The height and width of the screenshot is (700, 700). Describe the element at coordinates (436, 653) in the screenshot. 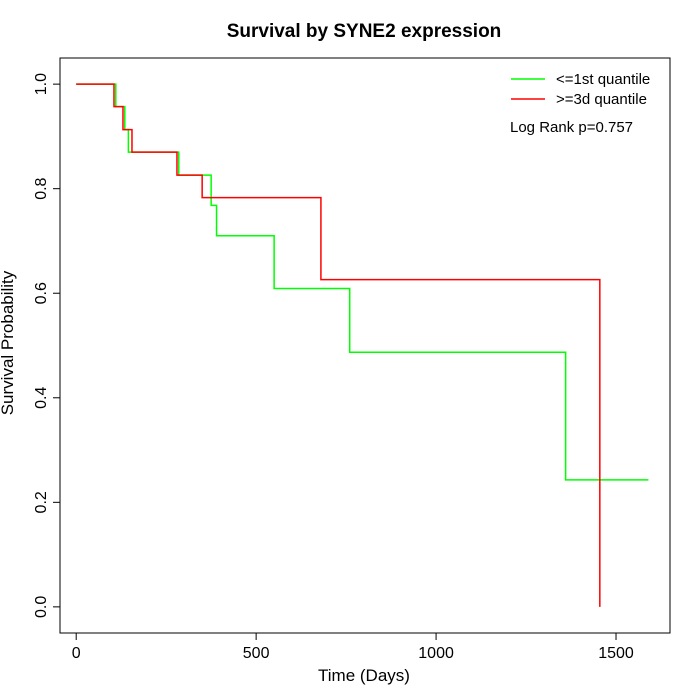

I see `x-tick-label: 1000` at that location.